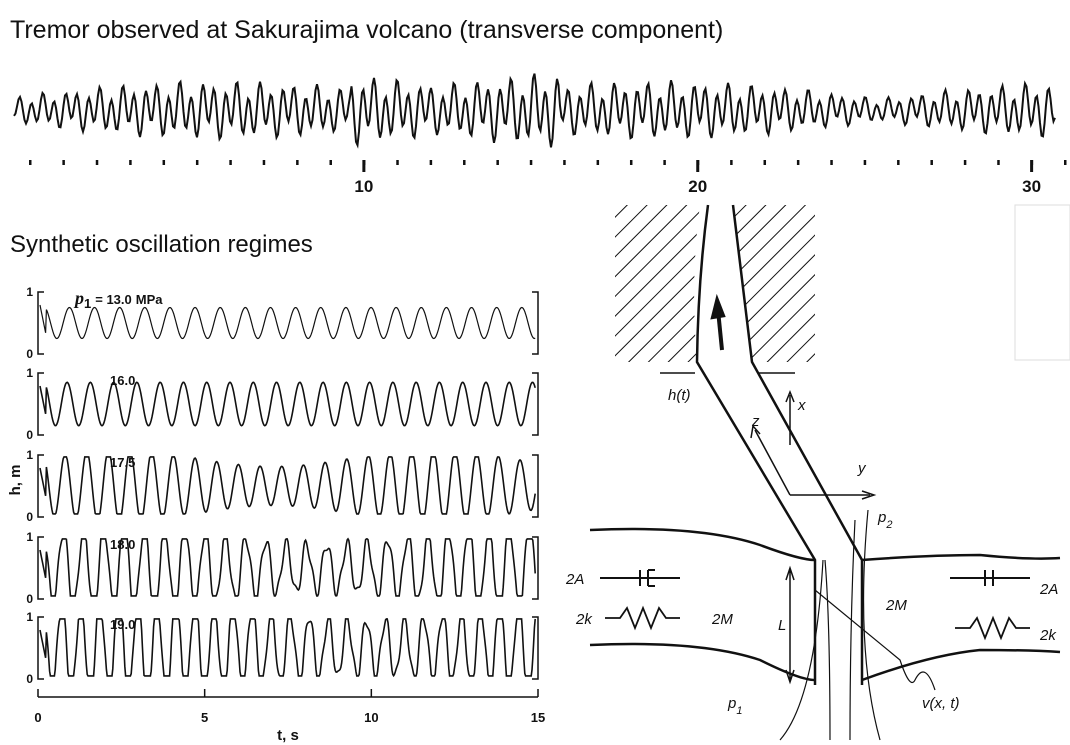 The image size is (1070, 745). Describe the element at coordinates (862, 468) in the screenshot. I see `label-y: y` at that location.